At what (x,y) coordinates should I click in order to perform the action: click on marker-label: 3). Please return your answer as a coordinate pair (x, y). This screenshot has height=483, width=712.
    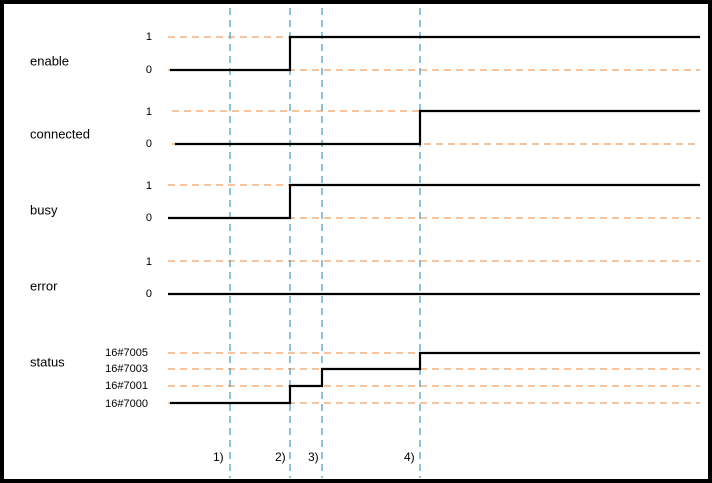
    Looking at the image, I should click on (313, 457).